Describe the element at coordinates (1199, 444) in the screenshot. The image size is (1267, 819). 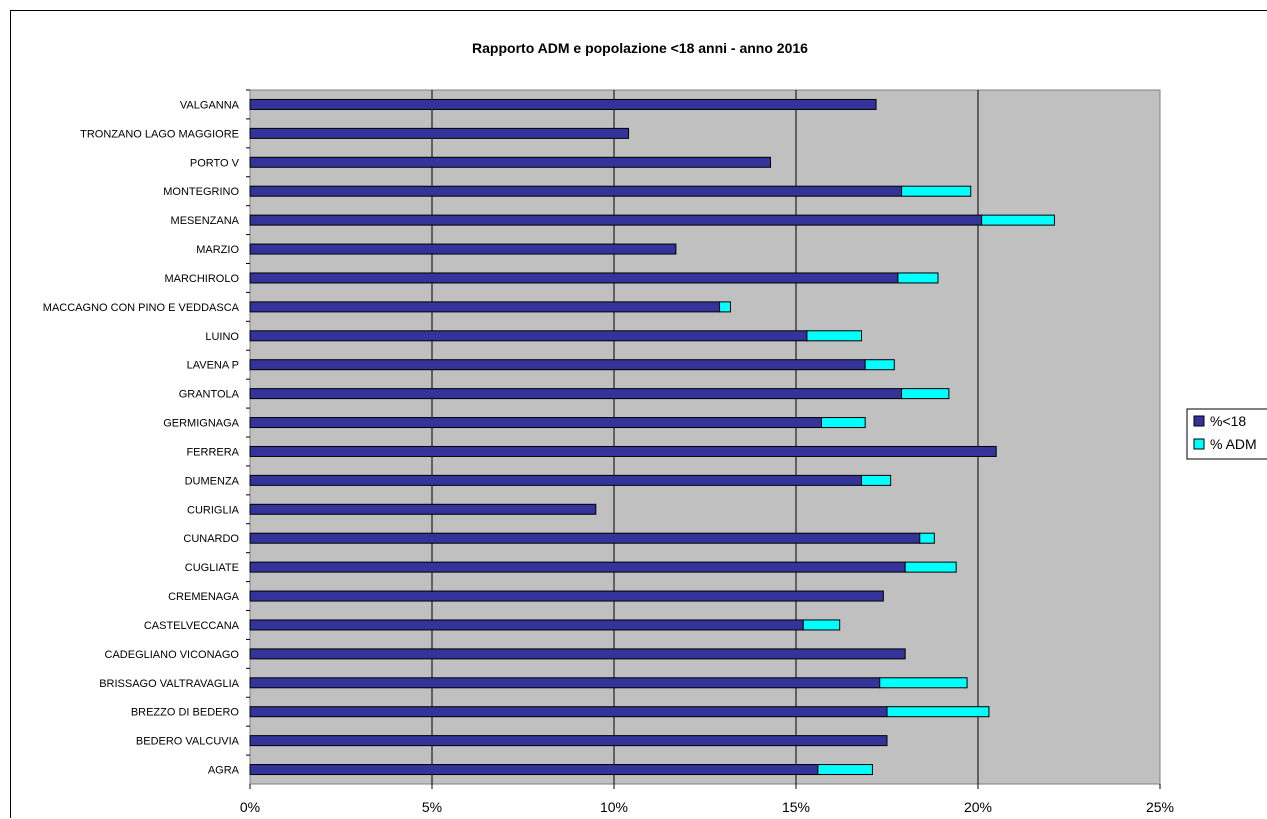
I see `legend-swatch-adm` at that location.